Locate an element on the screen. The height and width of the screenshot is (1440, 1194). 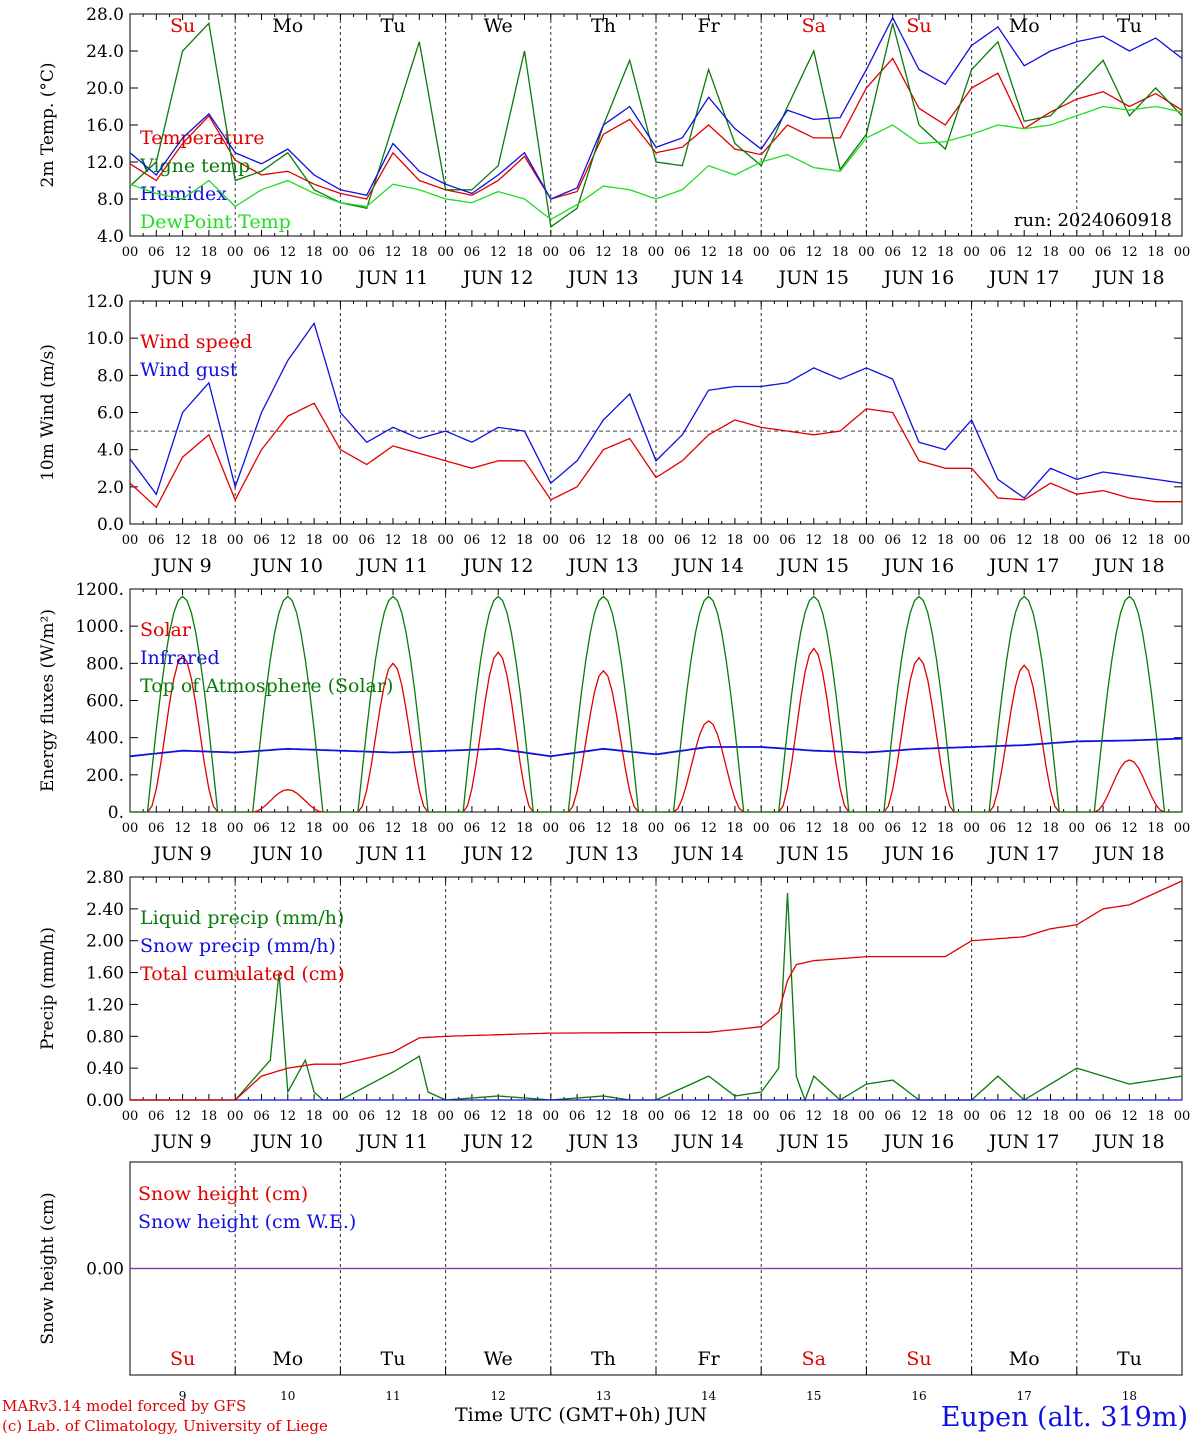
day-number-label: 12 is located at coordinates (498, 1396).